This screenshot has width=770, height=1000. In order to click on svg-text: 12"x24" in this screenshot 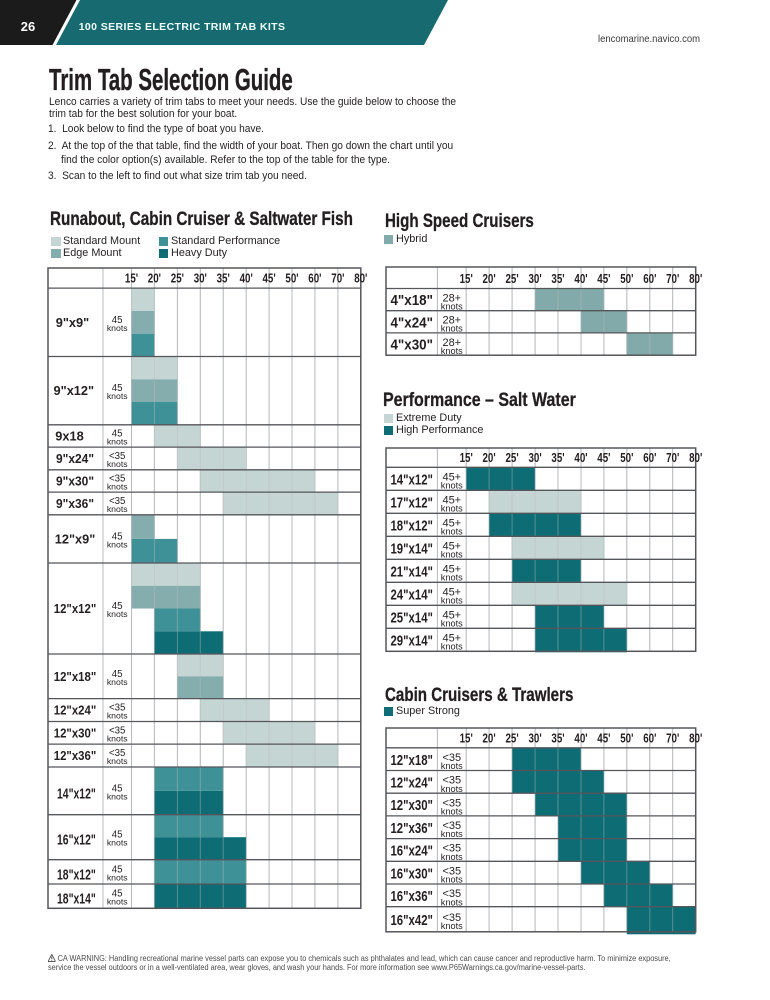, I will do `click(411, 783)`.